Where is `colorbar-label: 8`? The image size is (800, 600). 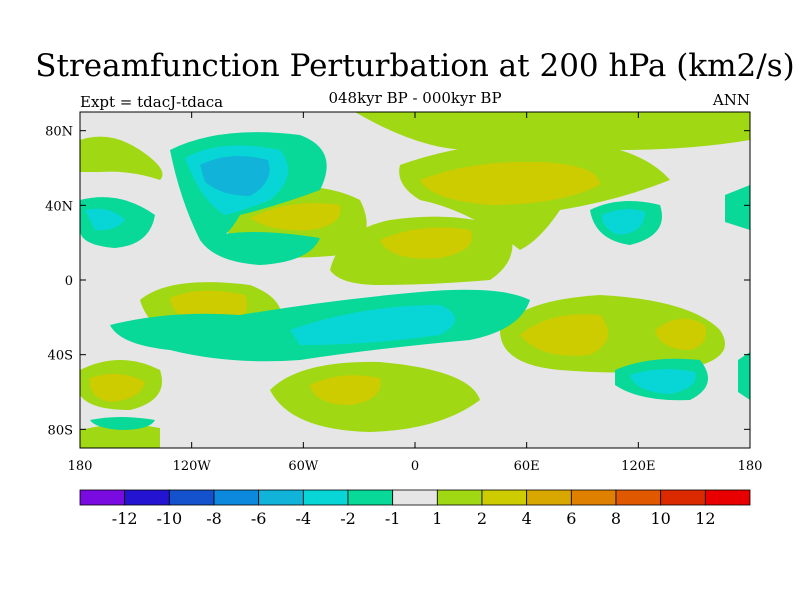 colorbar-label: 8 is located at coordinates (616, 518).